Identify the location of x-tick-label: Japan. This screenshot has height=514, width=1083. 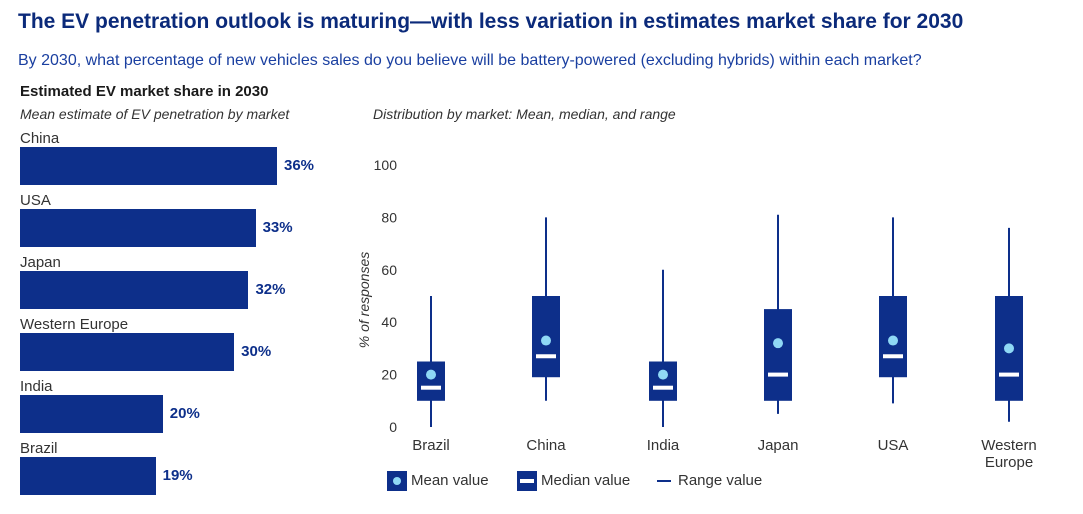
(778, 445).